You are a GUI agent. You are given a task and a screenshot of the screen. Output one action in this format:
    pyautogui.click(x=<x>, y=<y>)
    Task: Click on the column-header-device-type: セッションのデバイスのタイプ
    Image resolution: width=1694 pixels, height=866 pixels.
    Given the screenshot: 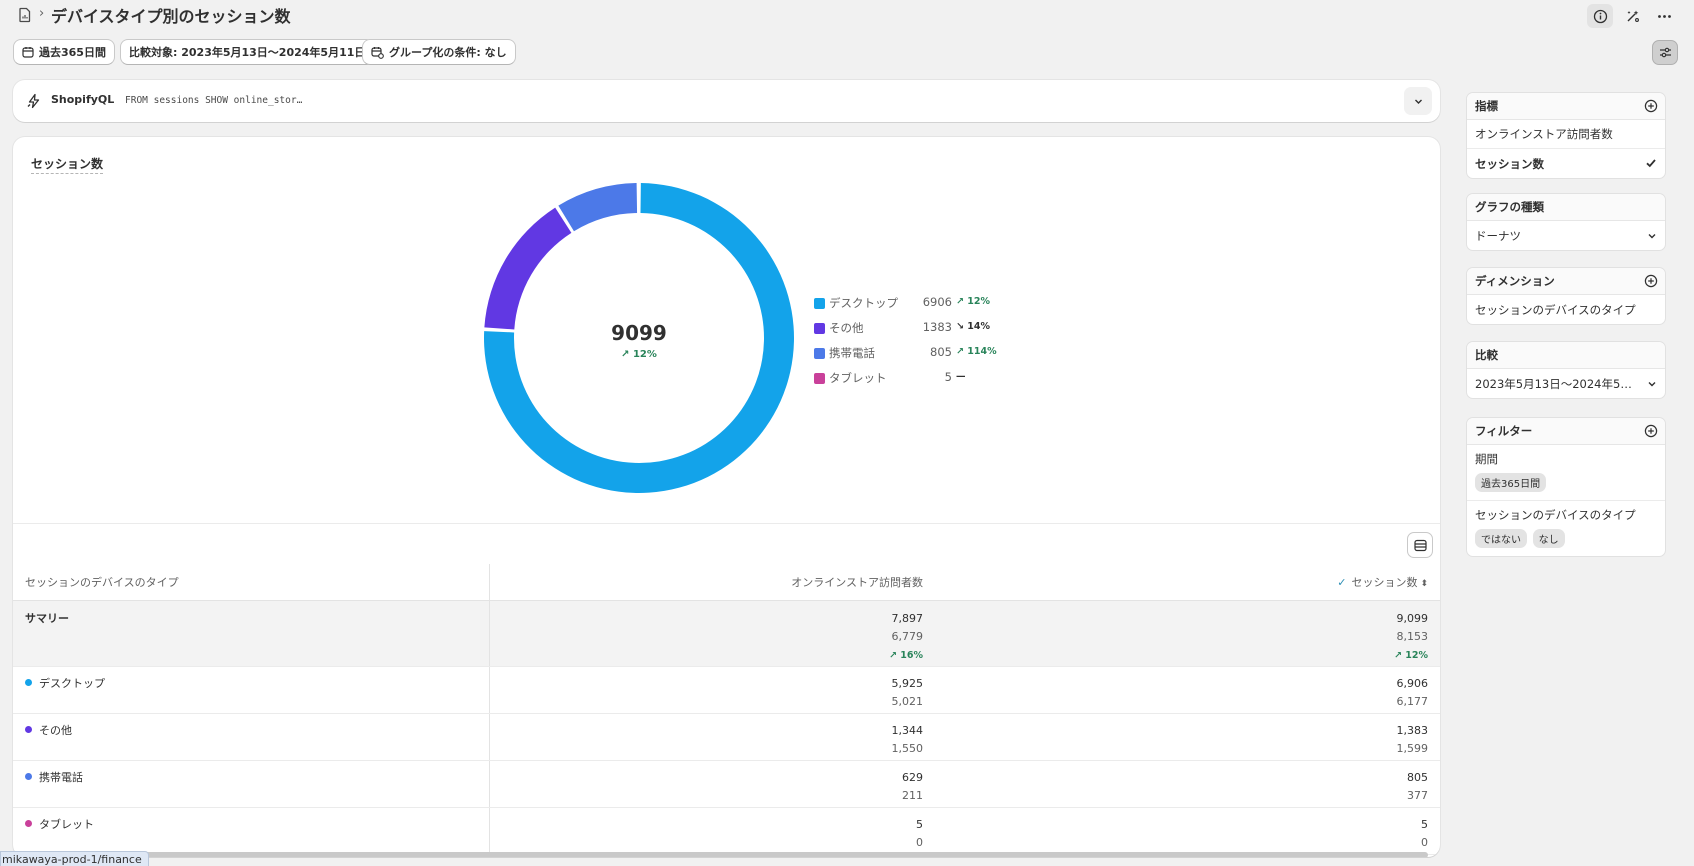 What is the action you would take?
    pyautogui.click(x=251, y=582)
    